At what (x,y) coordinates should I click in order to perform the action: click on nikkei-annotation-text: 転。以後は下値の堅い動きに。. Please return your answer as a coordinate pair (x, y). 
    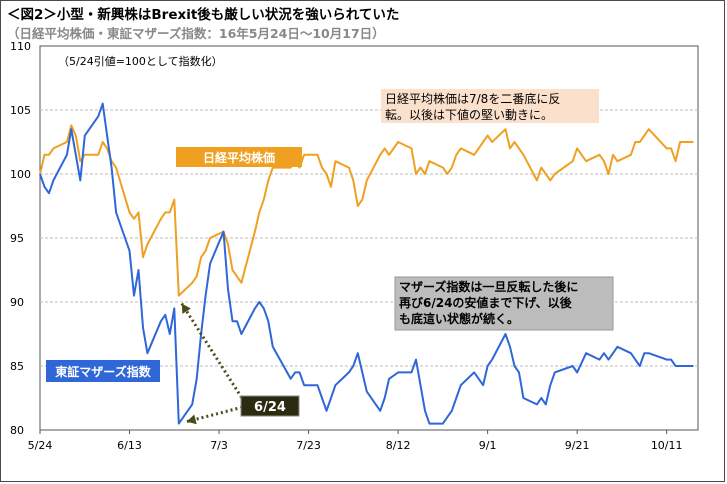
    Looking at the image, I should click on (469, 114).